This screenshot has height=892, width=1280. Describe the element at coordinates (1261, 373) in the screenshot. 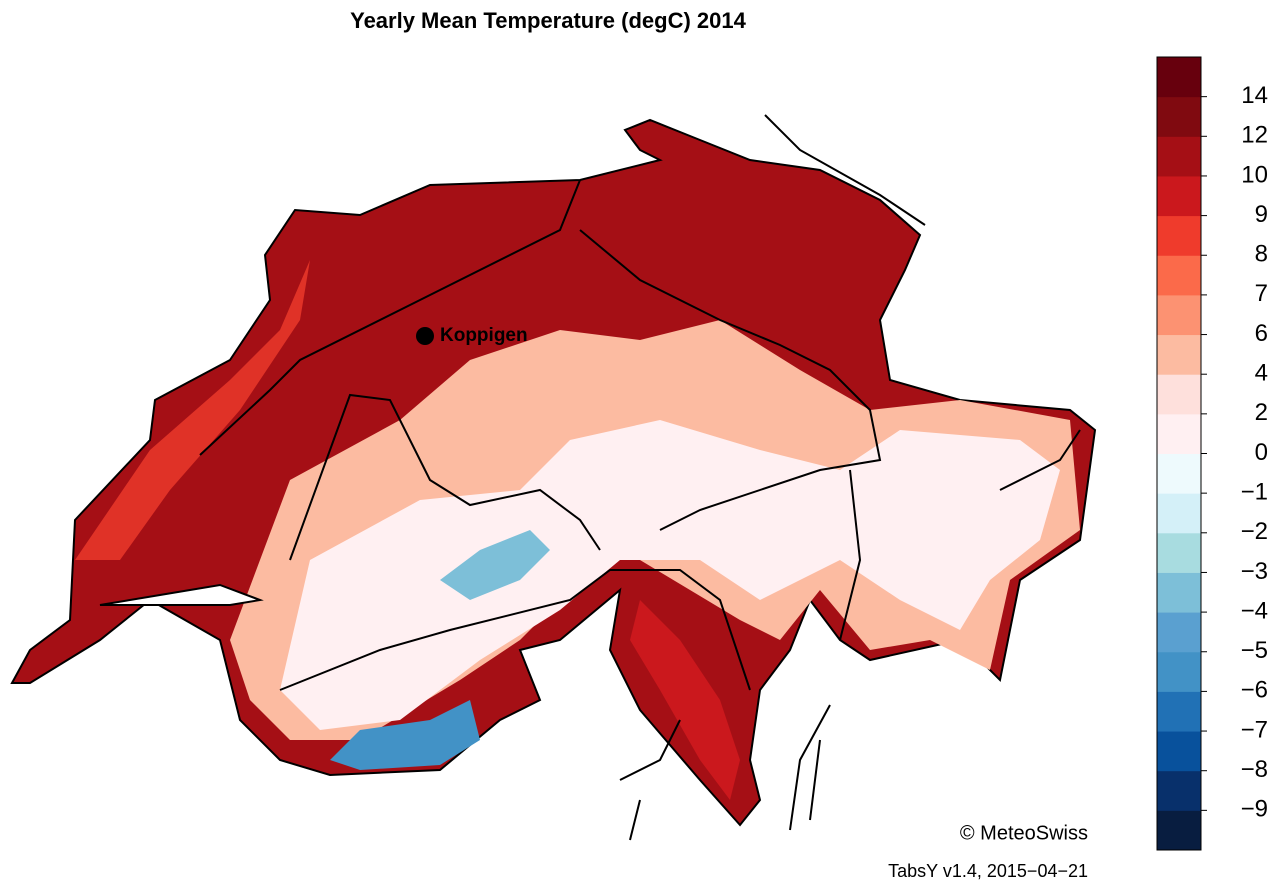

I see `colorbar-tick-label: 4` at that location.